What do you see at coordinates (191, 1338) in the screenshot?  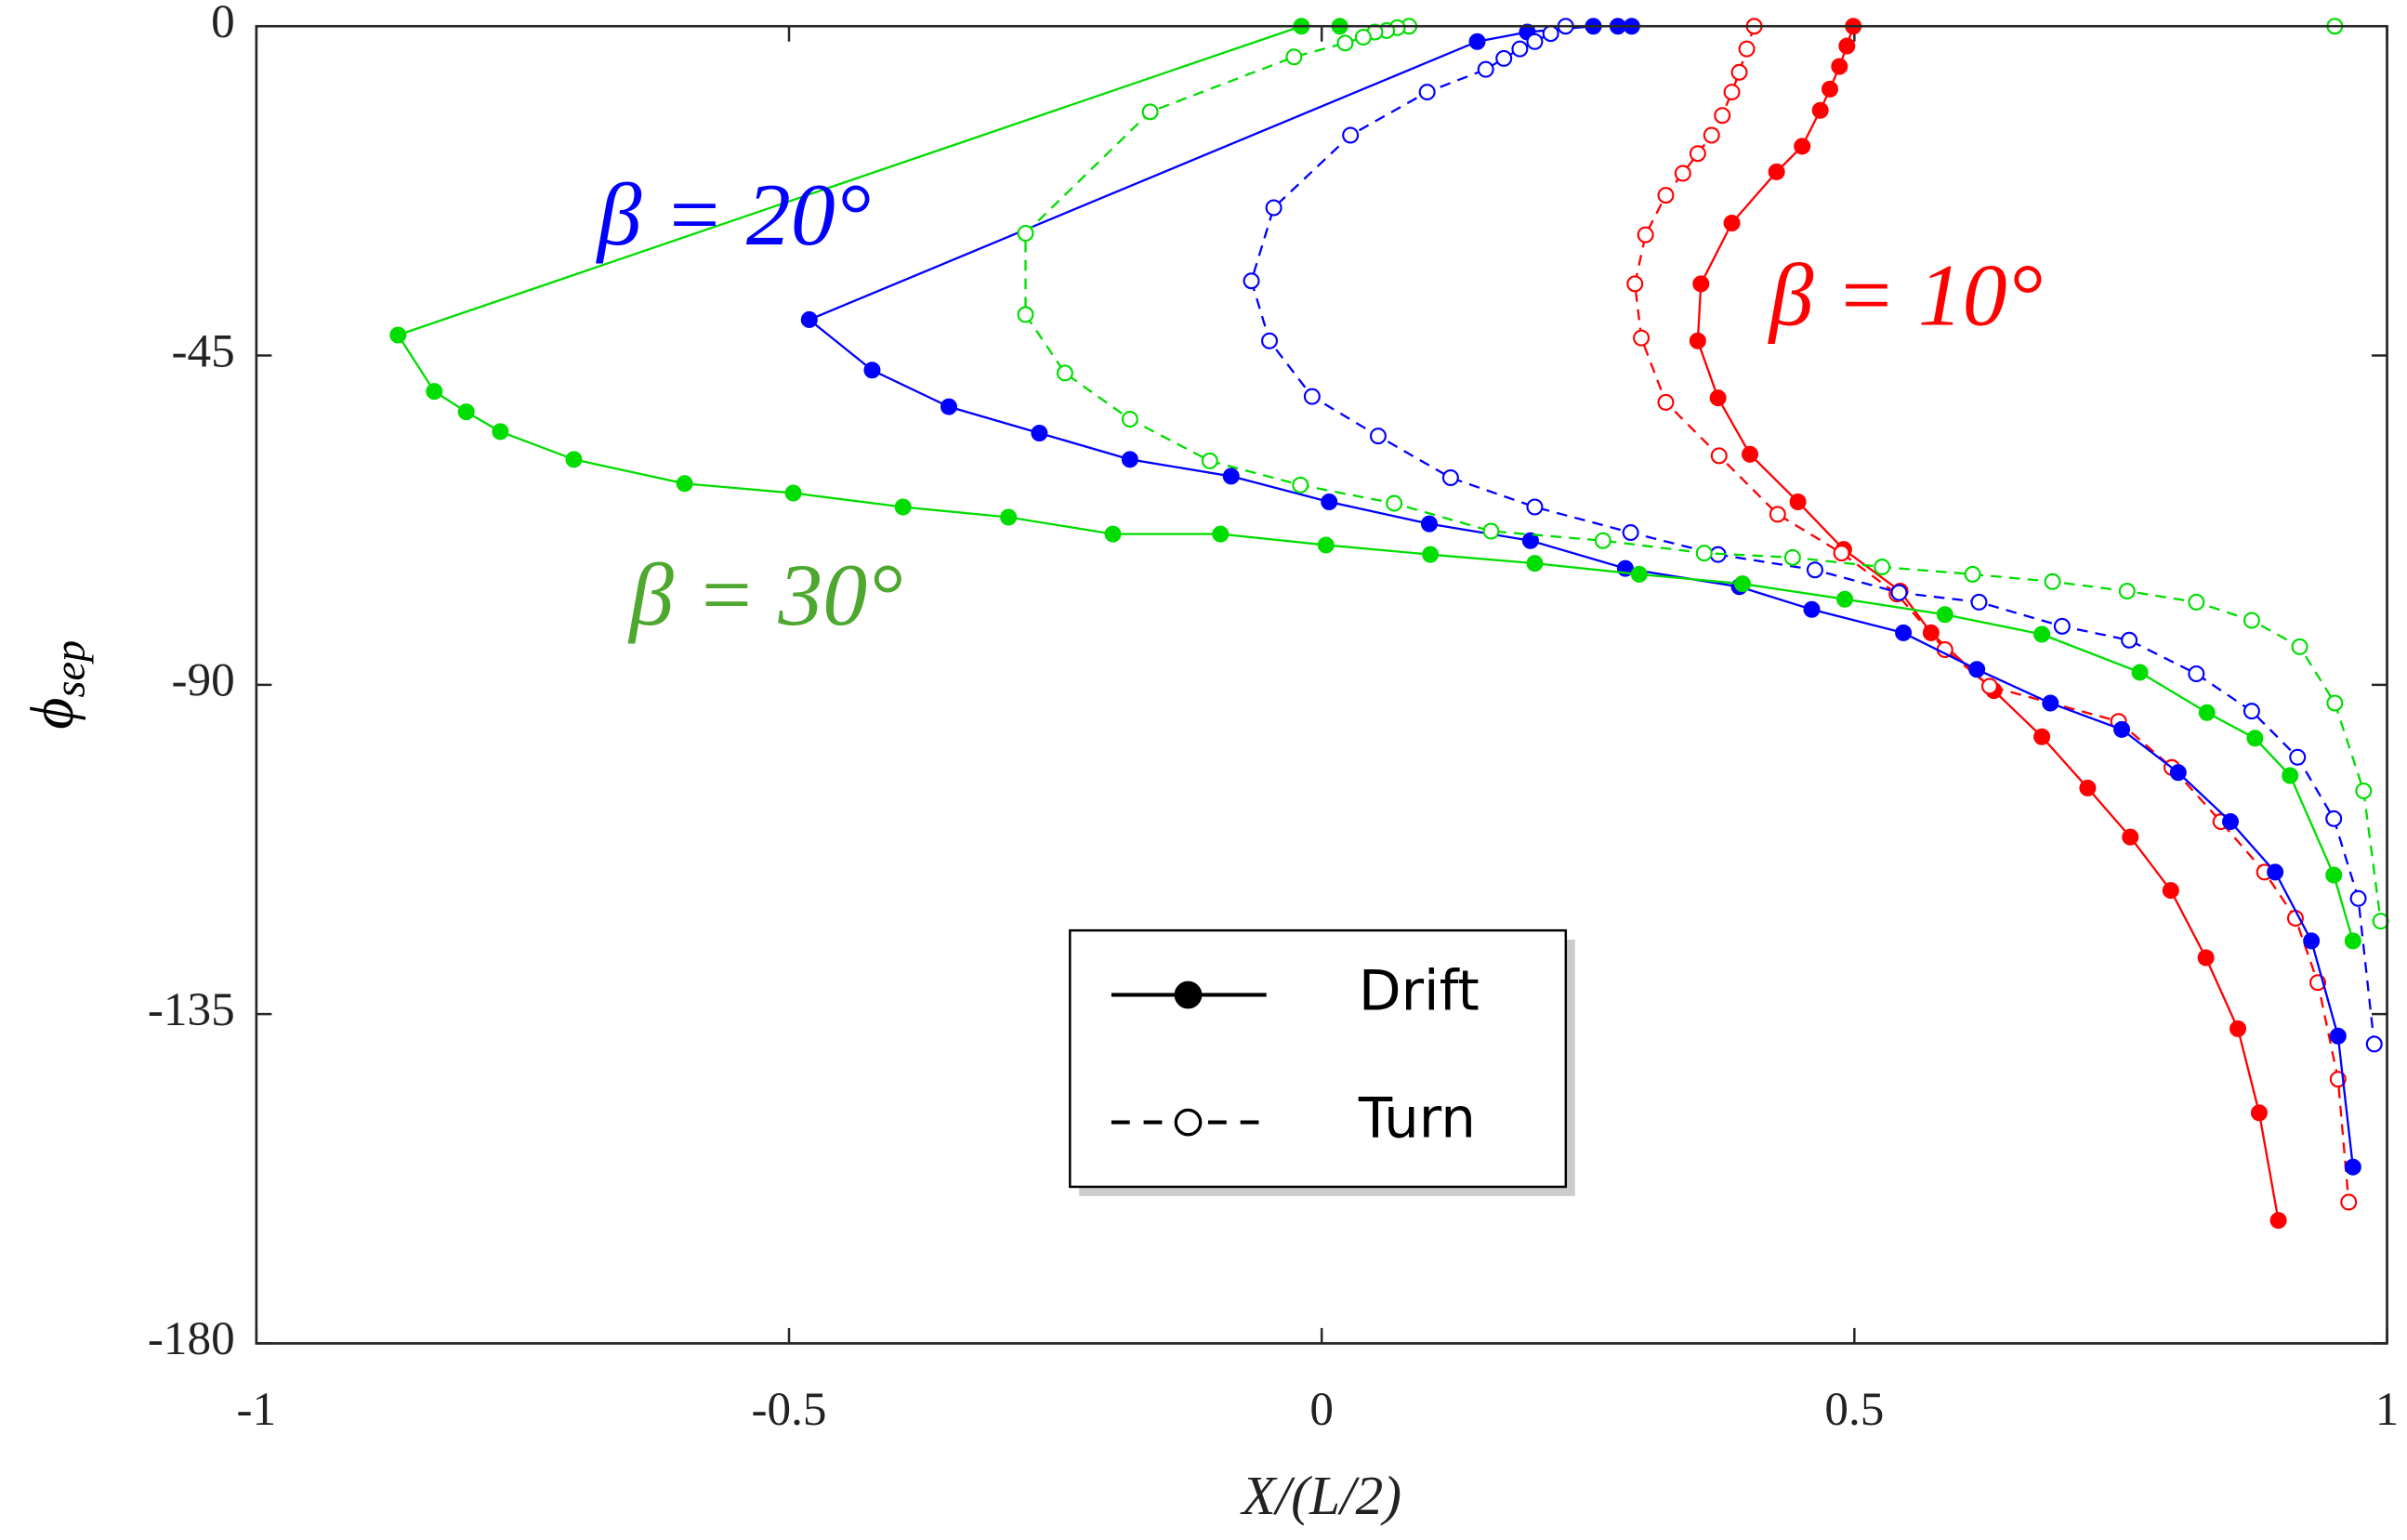 I see `y-tick-label: -180` at bounding box center [191, 1338].